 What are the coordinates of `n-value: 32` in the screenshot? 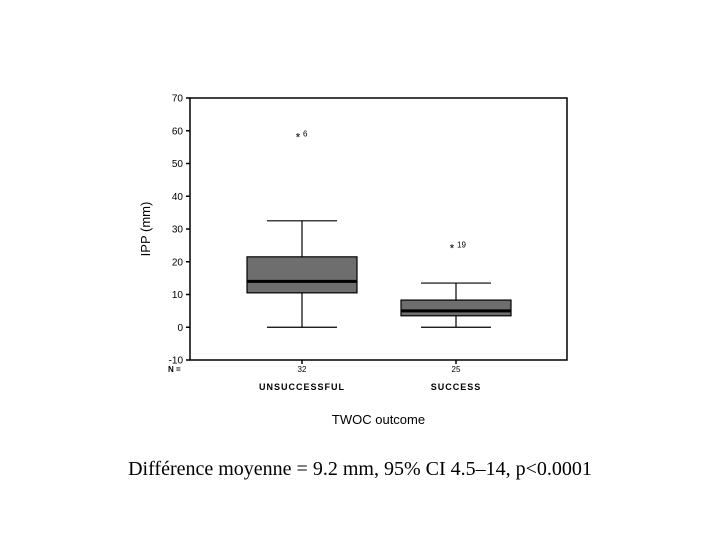 It's located at (302, 369).